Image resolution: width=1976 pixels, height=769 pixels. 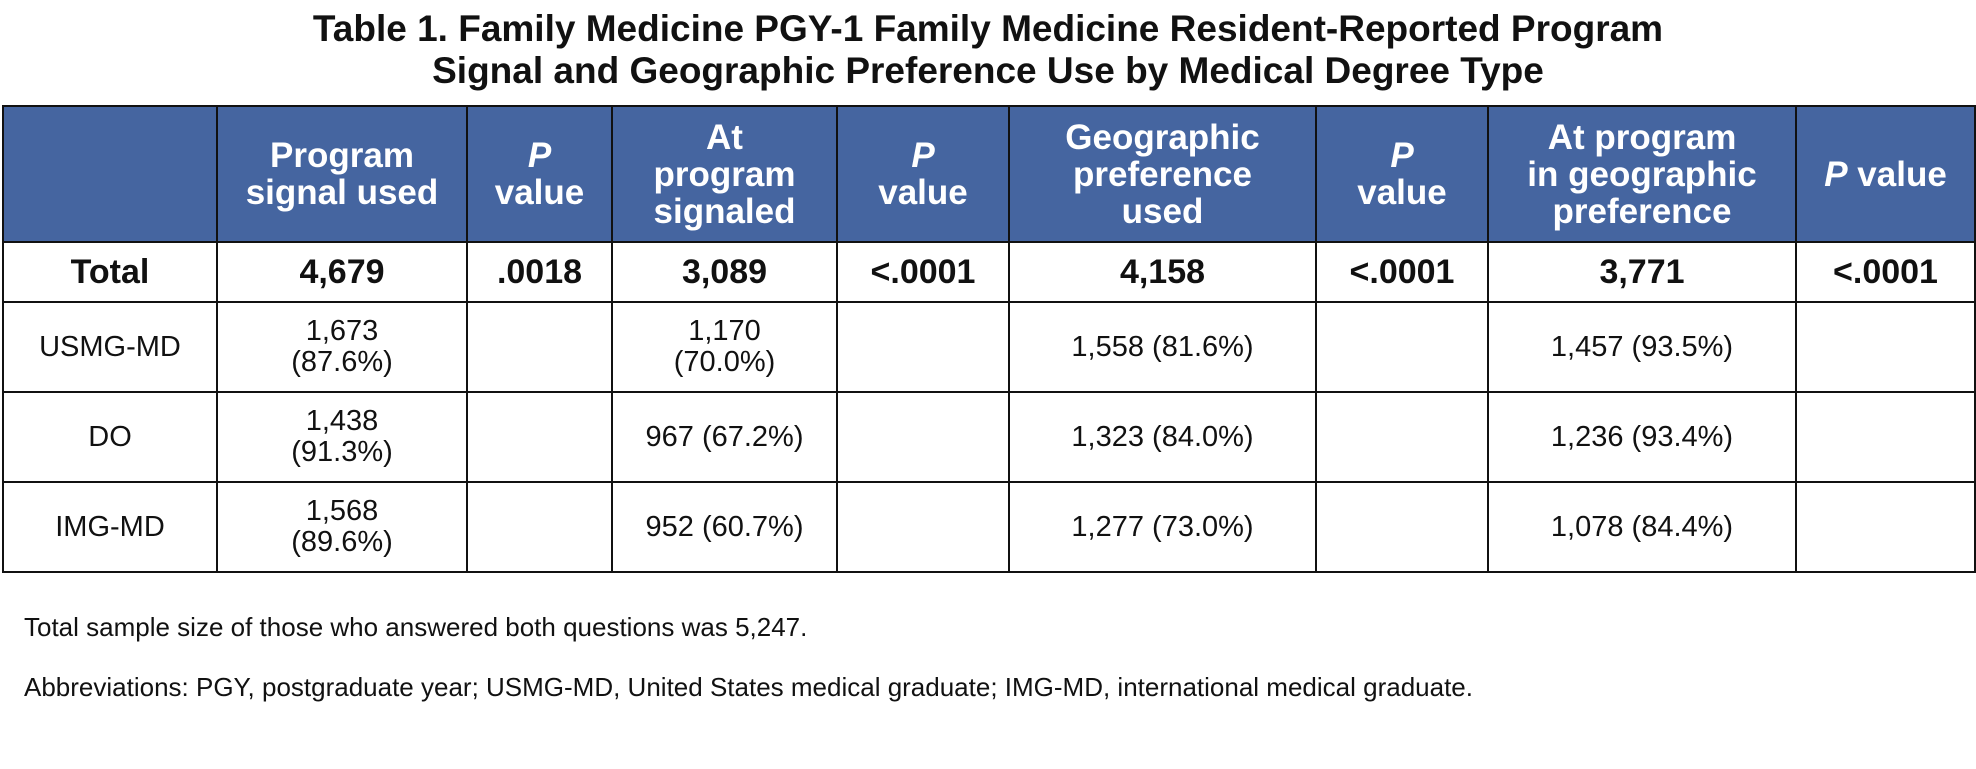 I want to click on table-cell: 1,438 (91.3%), so click(x=342, y=437).